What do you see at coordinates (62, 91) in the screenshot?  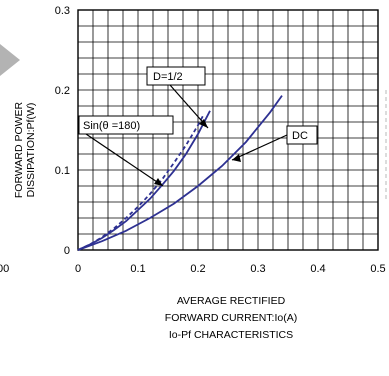 I see `y-tick-label: 0.2` at bounding box center [62, 91].